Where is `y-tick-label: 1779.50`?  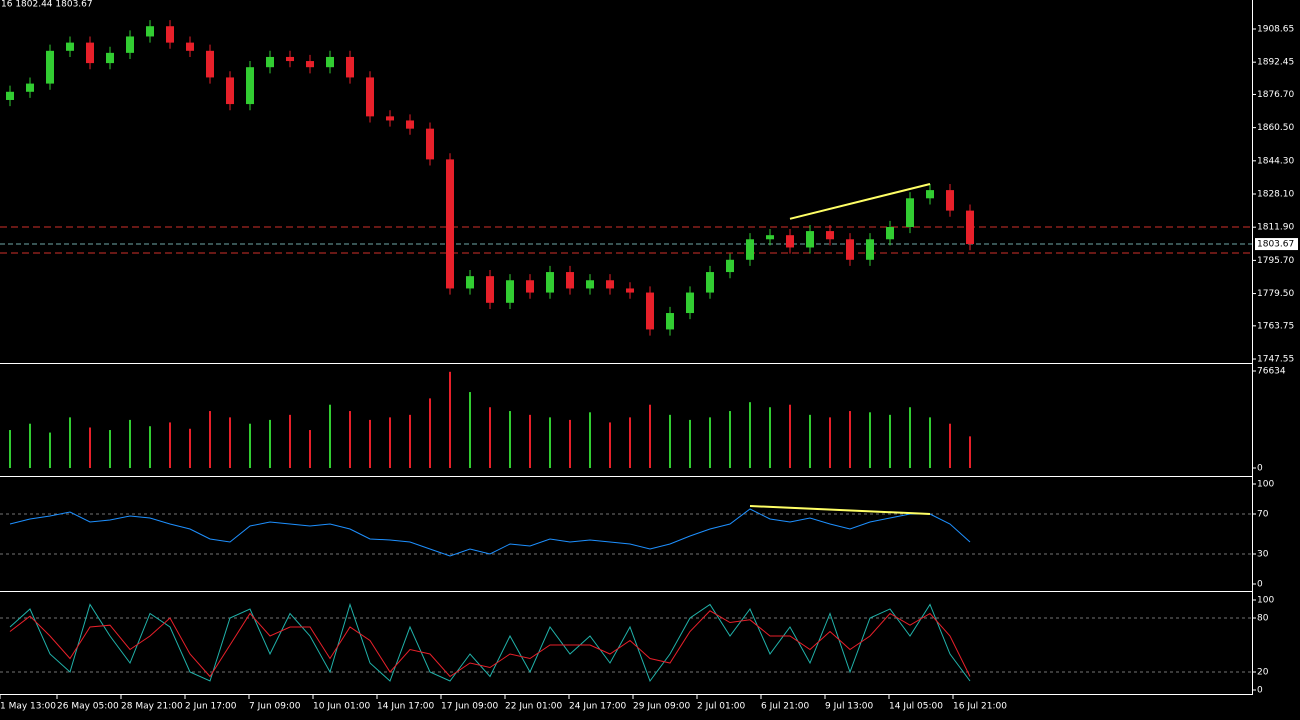
y-tick-label: 1779.50 is located at coordinates (1275, 294).